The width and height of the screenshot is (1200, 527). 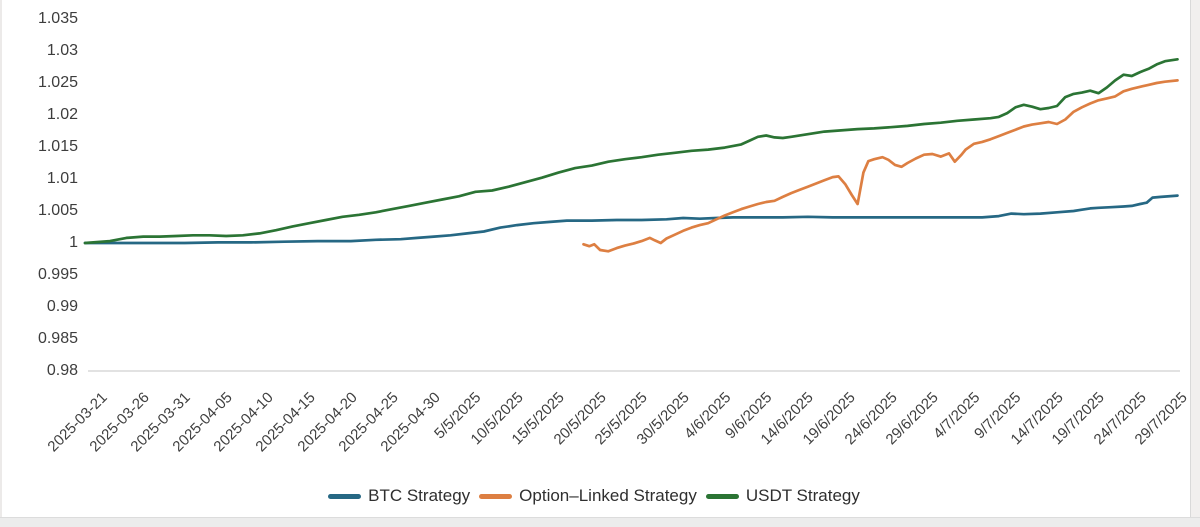 What do you see at coordinates (631, 219) in the screenshot?
I see `series-line-btc-strategy` at bounding box center [631, 219].